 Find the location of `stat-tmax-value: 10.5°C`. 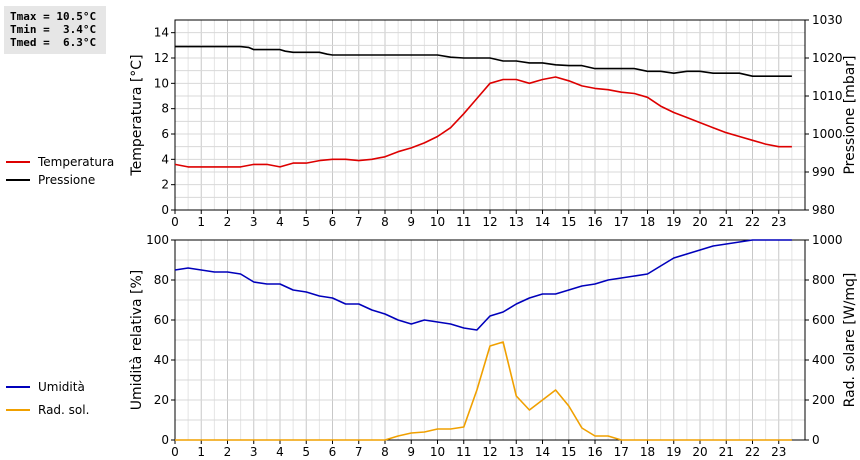

stat-tmax-value: 10.5°C is located at coordinates (76, 16).